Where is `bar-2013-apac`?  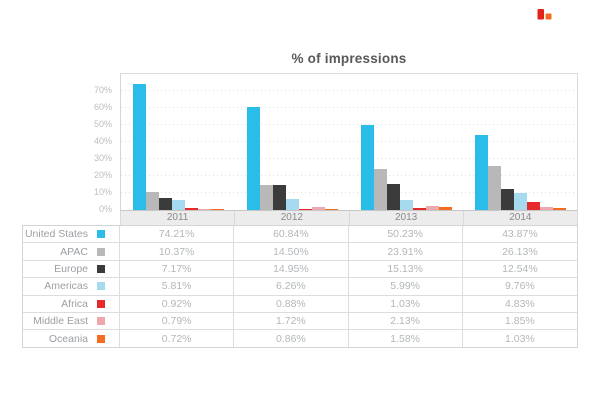 bar-2013-apac is located at coordinates (380, 189).